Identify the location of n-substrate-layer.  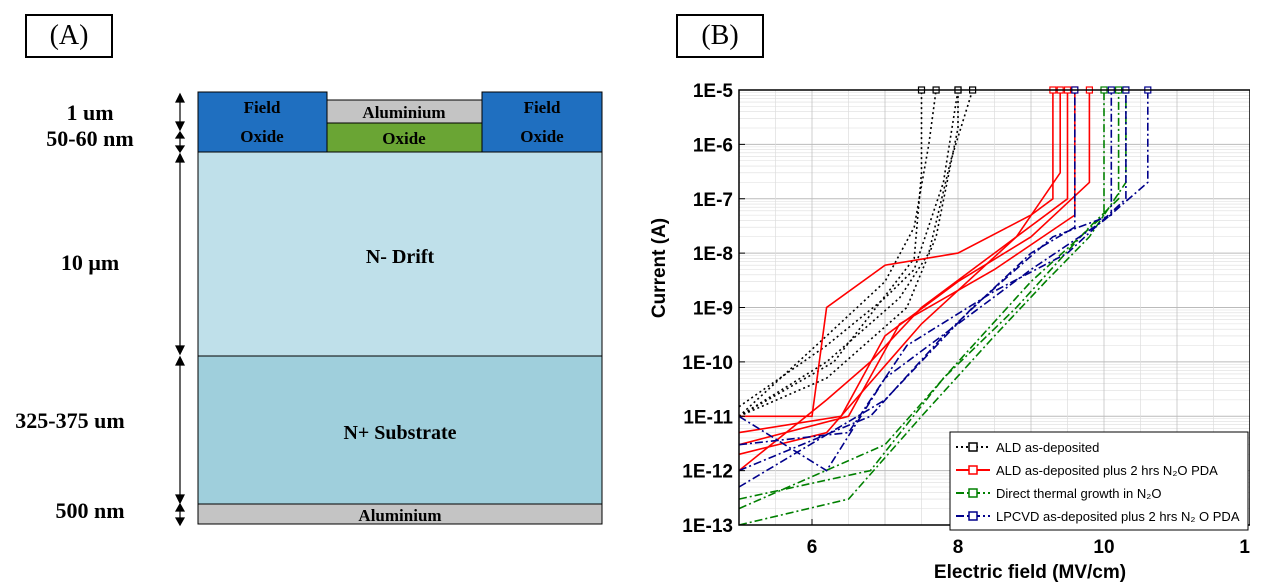
(400, 430).